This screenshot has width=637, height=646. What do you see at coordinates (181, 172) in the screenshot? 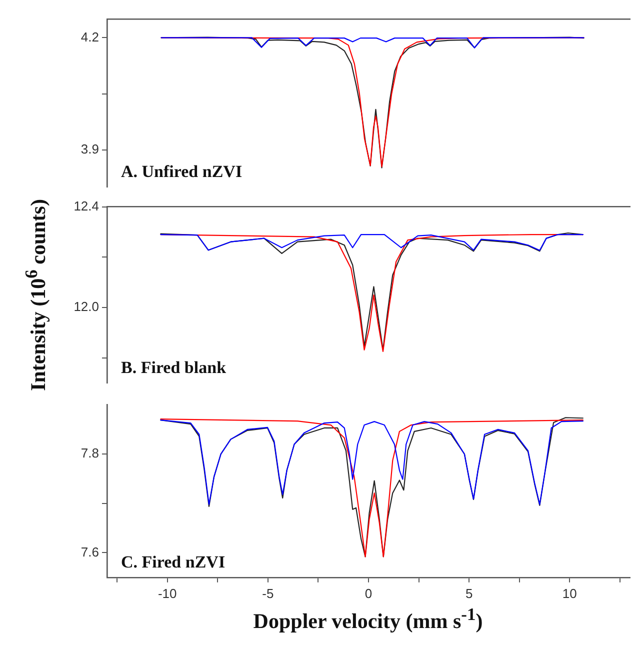
I see `annotation: A. Unfired nZVI` at bounding box center [181, 172].